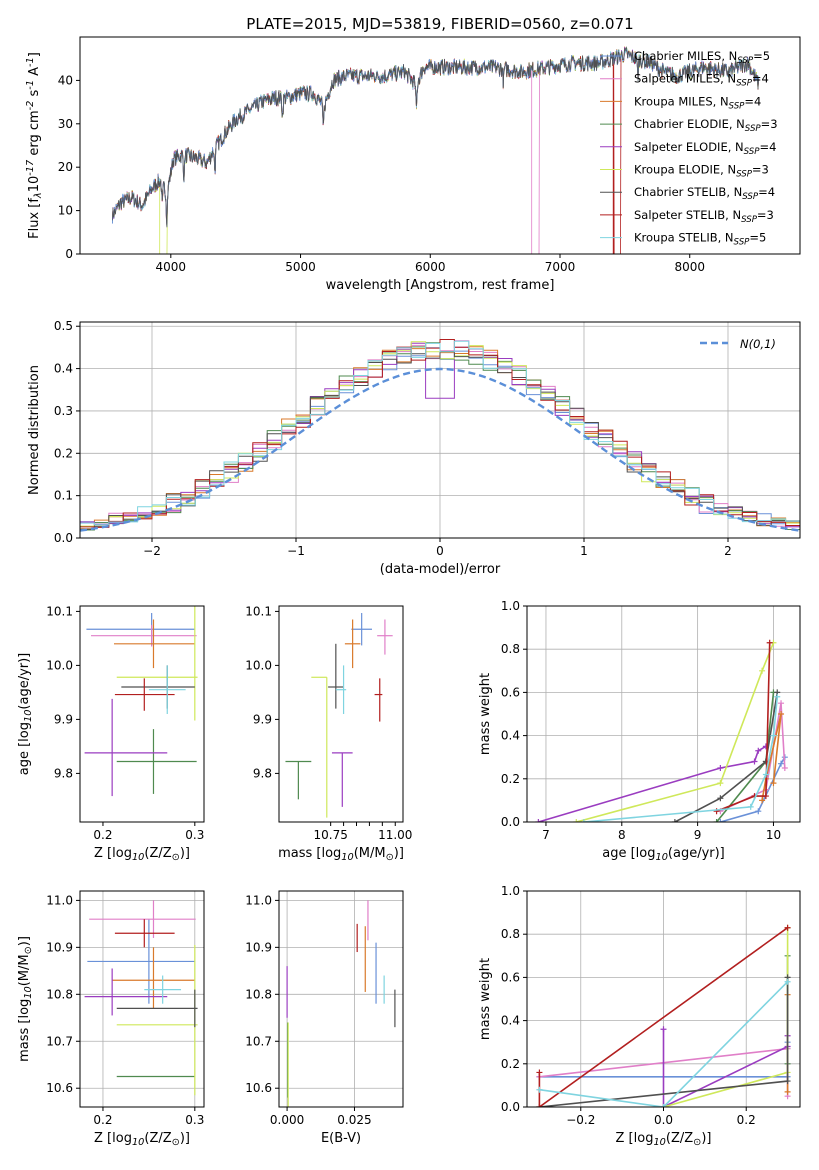 This screenshot has height=1170, width=819. What do you see at coordinates (63, 719) in the screenshot?
I see `y-tick-label: 9.9` at bounding box center [63, 719].